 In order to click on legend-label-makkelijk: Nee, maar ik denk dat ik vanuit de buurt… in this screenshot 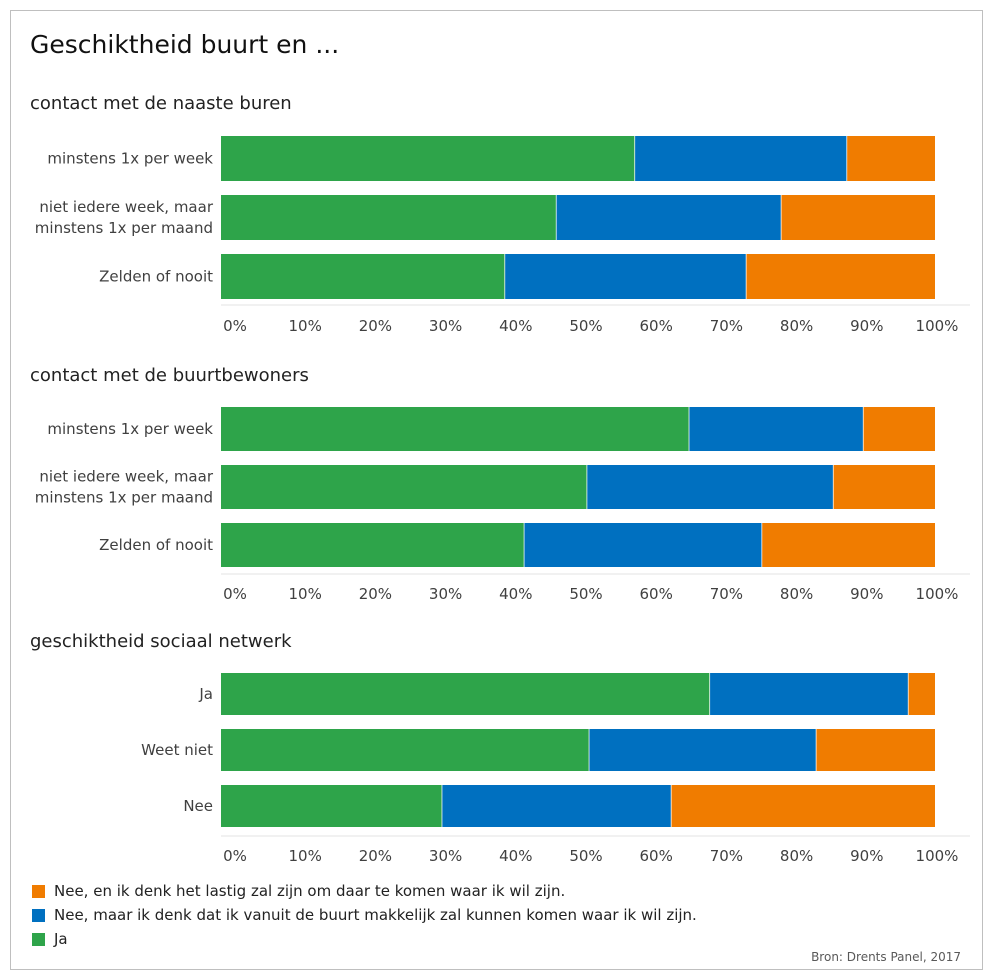, I will do `click(375, 915)`.